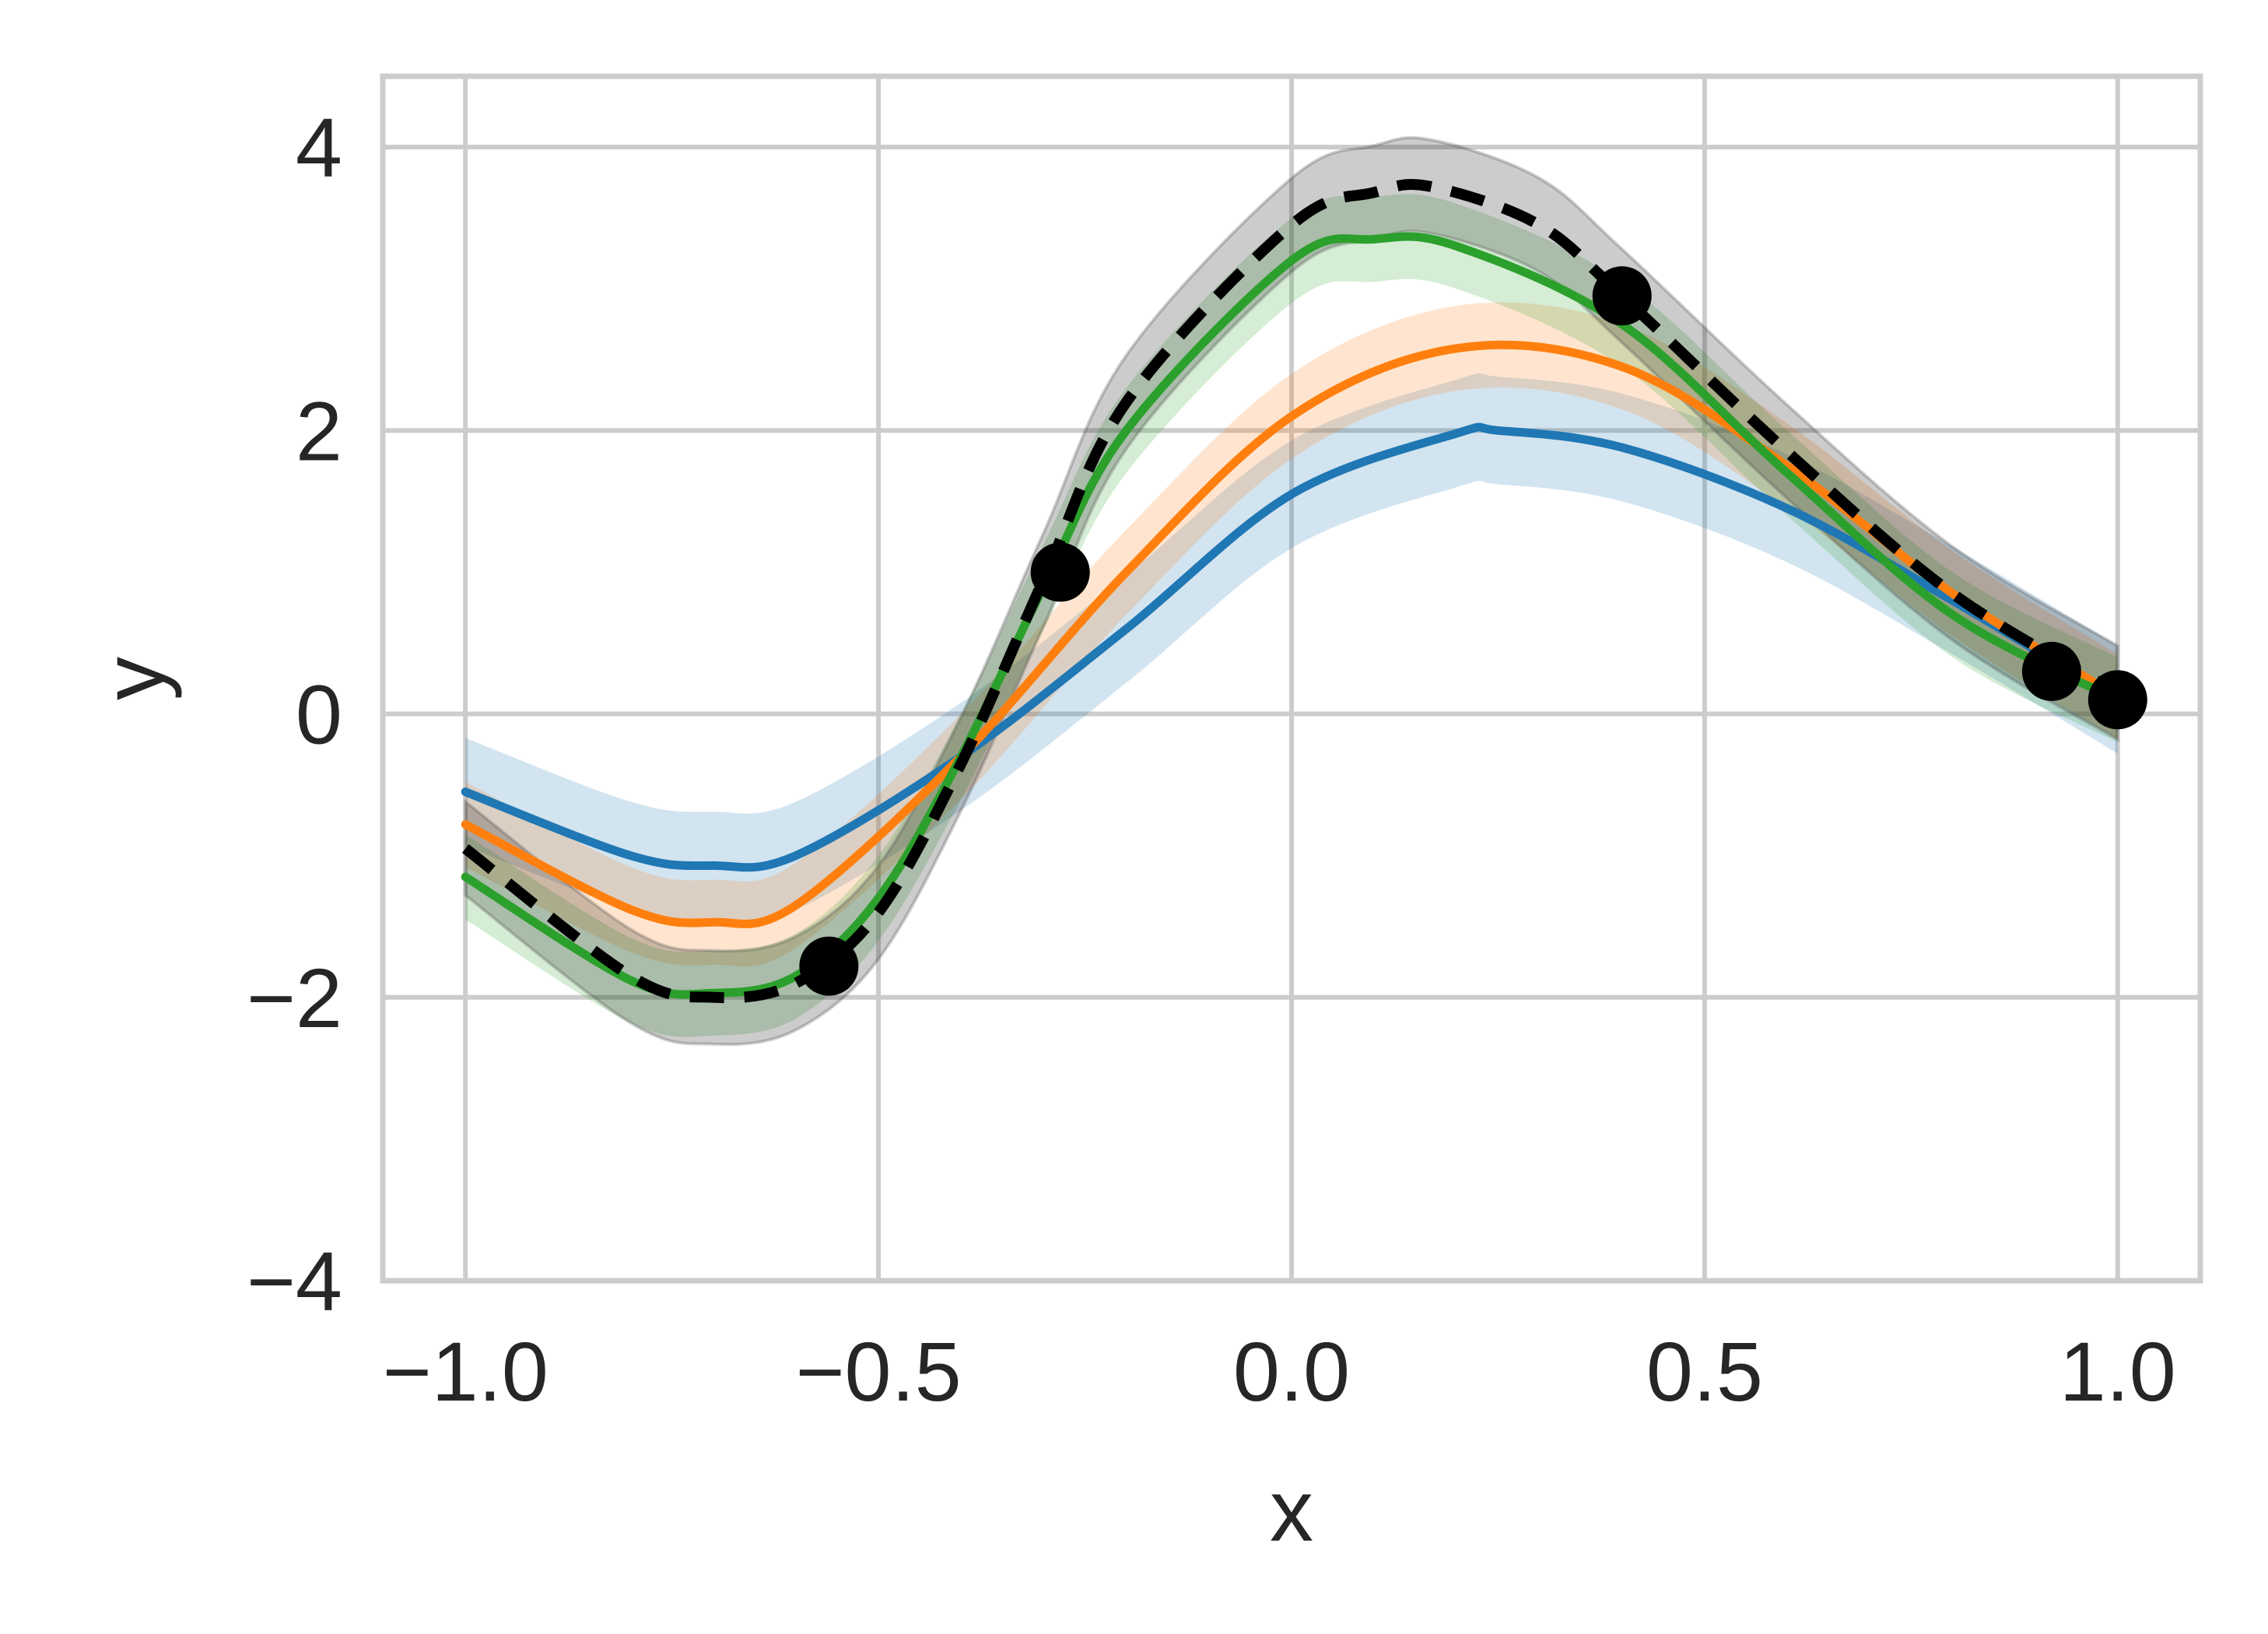  I want to click on x-axis-label: x, so click(1292, 1510).